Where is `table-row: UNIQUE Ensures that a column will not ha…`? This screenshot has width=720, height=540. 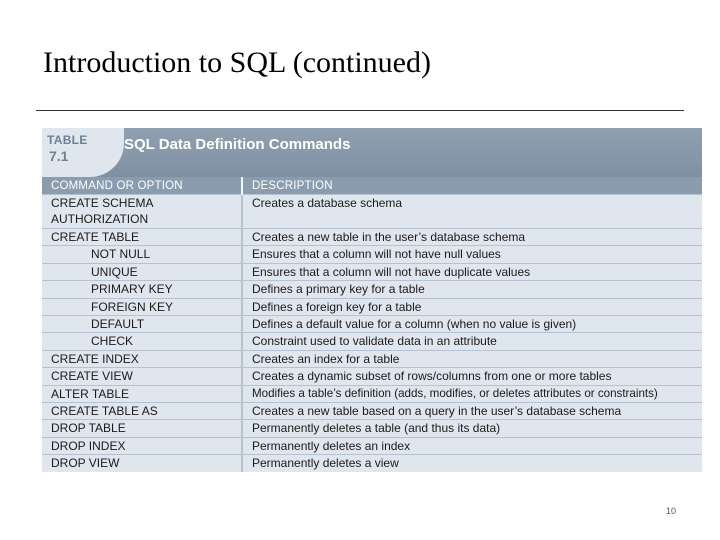 table-row: UNIQUE Ensures that a column will not ha… is located at coordinates (372, 271).